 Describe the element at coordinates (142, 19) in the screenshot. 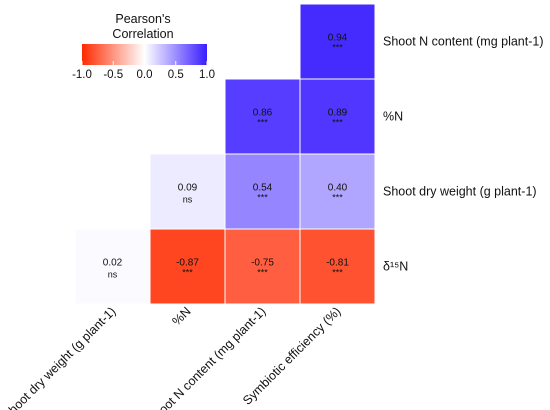

I see `legend-title-line1: Pearson's` at that location.